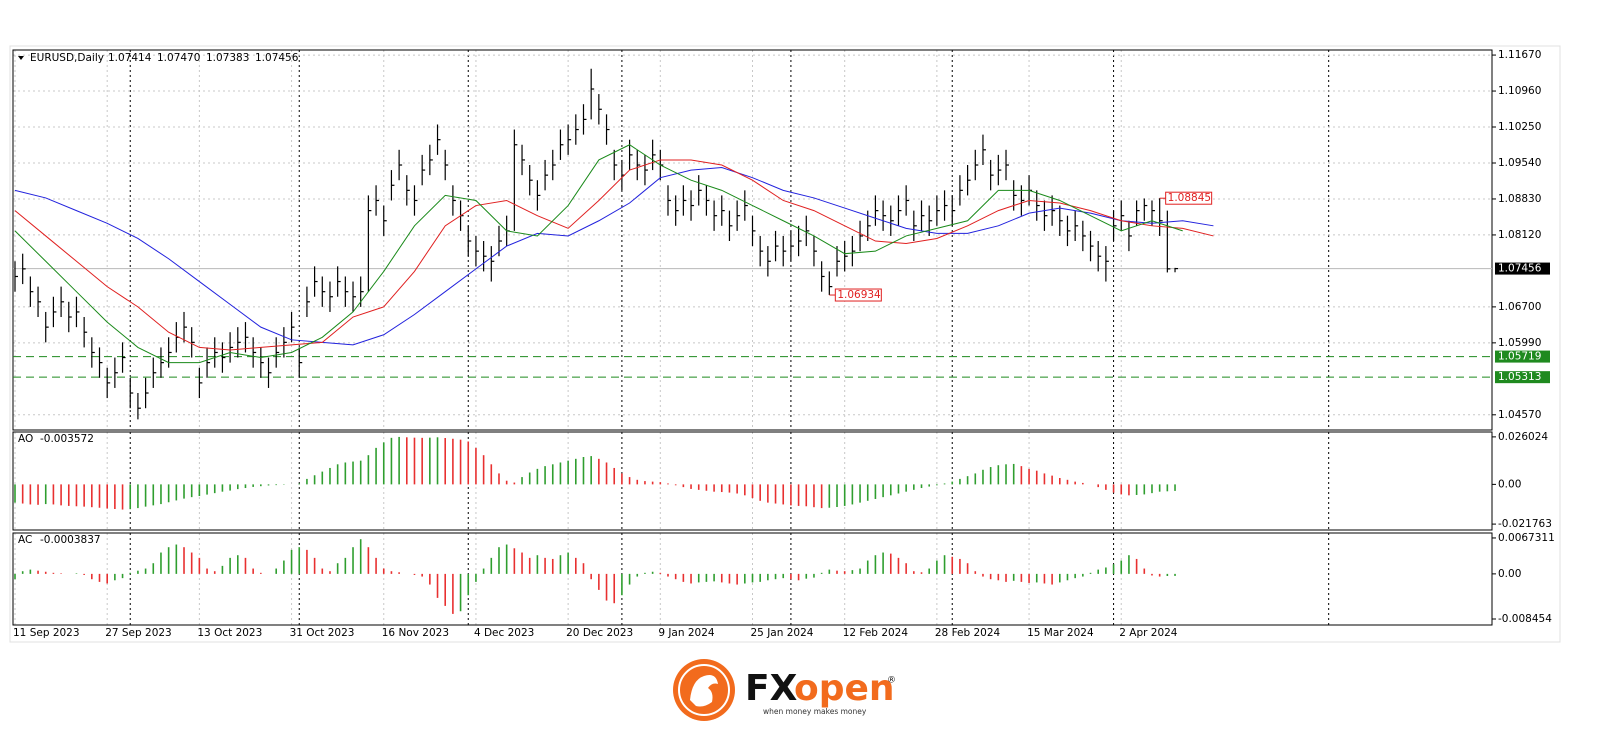 The height and width of the screenshot is (755, 1600). I want to click on last-price-tag, so click(1522, 268).